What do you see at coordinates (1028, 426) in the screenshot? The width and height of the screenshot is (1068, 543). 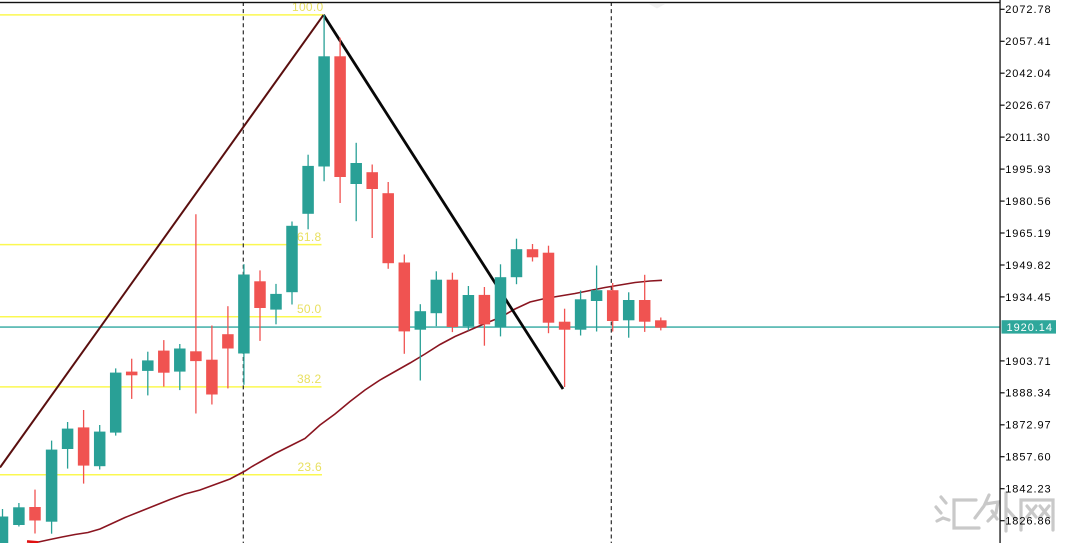 I see `svg-text: 1872.97` at bounding box center [1028, 426].